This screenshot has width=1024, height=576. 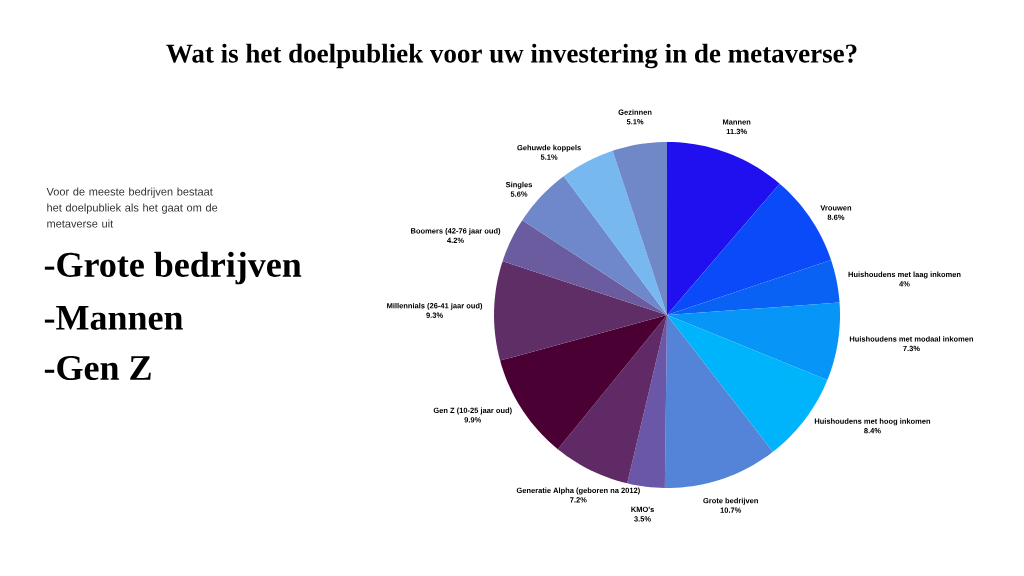 I want to click on text: -Grote bedrijven, so click(x=173, y=268).